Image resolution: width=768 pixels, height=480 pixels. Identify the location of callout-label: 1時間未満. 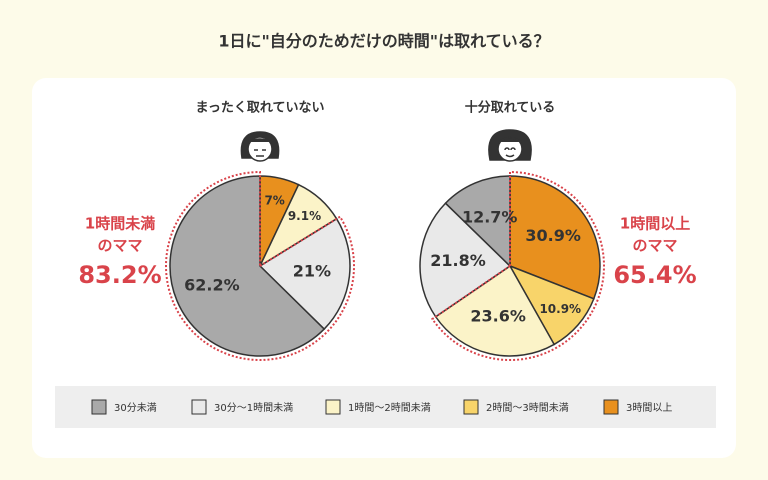
(120, 224).